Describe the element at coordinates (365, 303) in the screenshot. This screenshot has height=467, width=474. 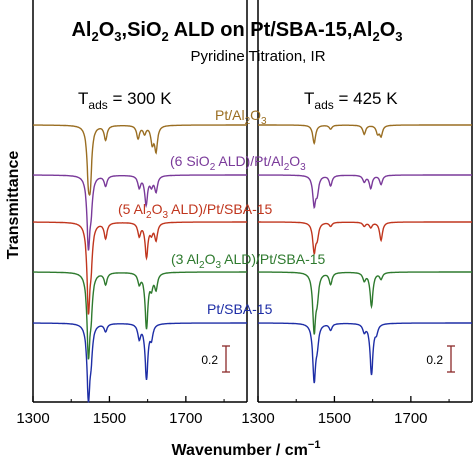
I see `spectrum-3-425K` at that location.